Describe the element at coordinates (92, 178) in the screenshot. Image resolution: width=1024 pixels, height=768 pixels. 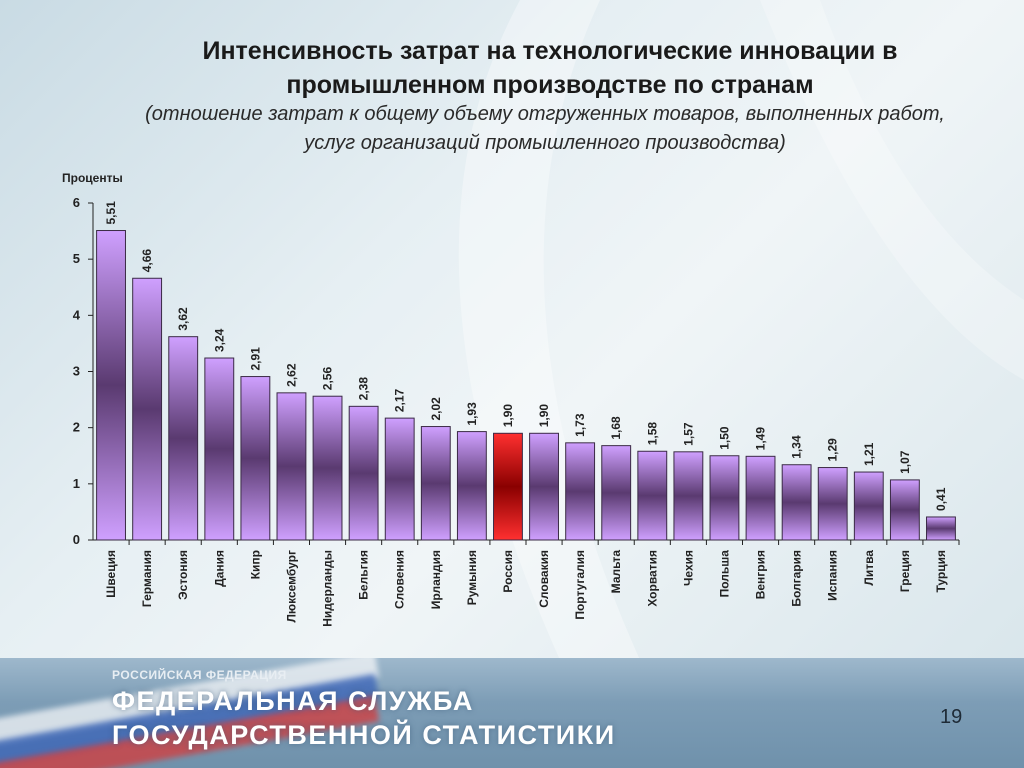
I see `y-axis-label: Проценты` at that location.